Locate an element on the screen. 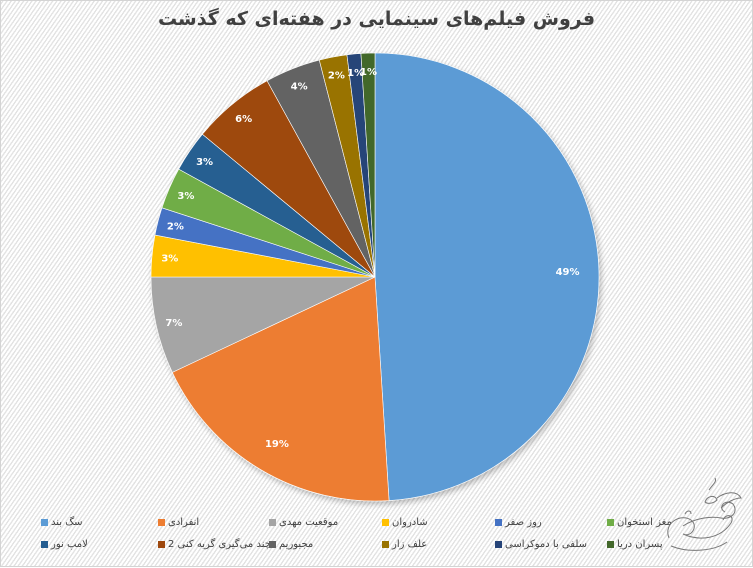  legend-label: مجبوریم is located at coordinates (296, 544).